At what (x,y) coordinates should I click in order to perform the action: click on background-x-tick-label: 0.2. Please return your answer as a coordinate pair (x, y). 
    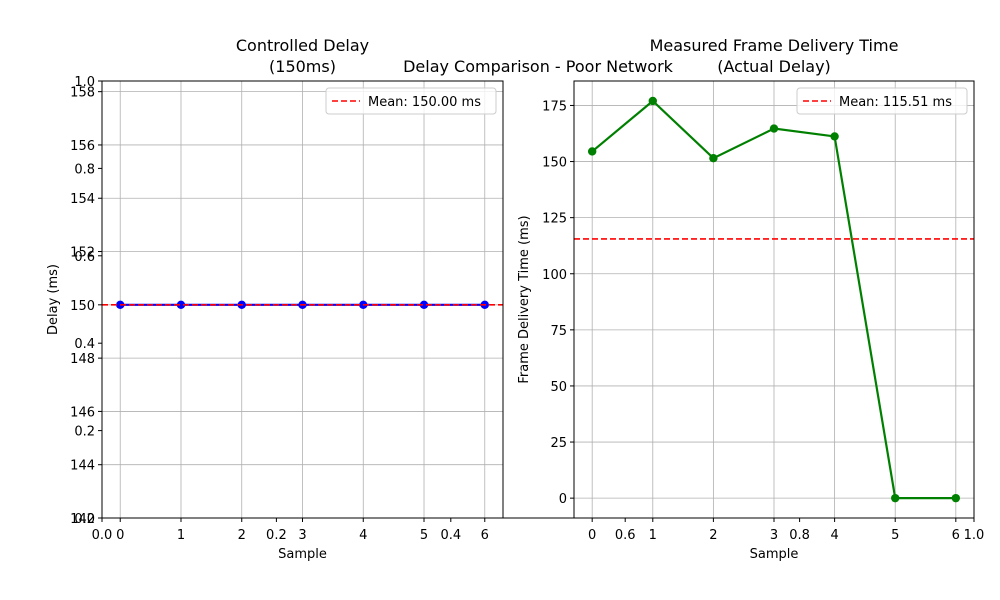
    Looking at the image, I should click on (276, 535).